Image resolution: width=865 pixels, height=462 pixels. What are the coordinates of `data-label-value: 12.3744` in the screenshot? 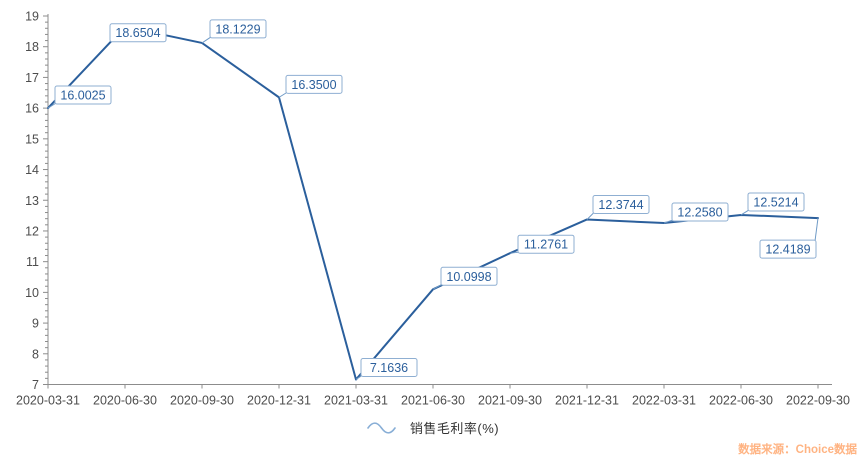 It's located at (620, 205).